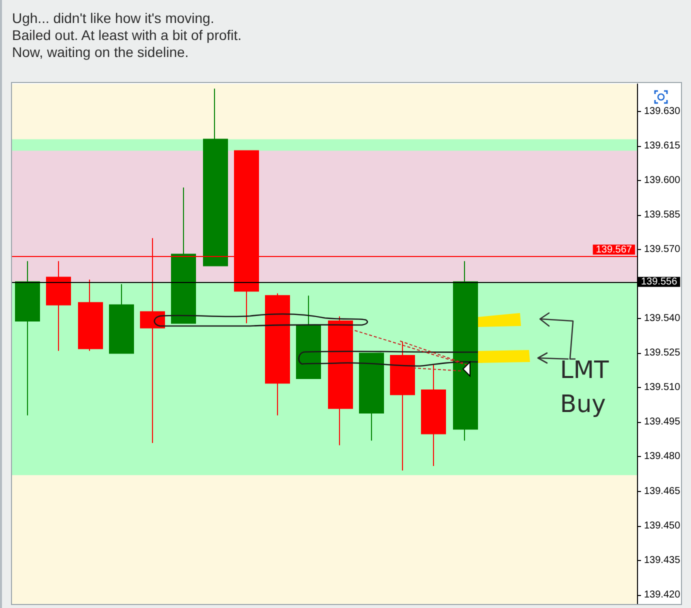  Describe the element at coordinates (662, 456) in the screenshot. I see `y-tick-label: 139.480` at that location.